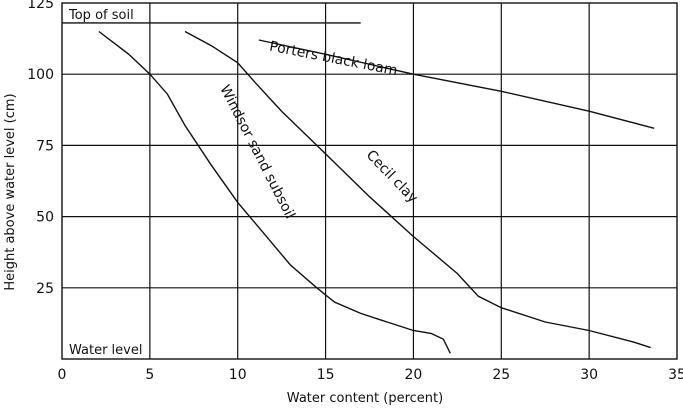 This screenshot has width=683, height=408. I want to click on annotation-water-level: Water level, so click(105, 350).